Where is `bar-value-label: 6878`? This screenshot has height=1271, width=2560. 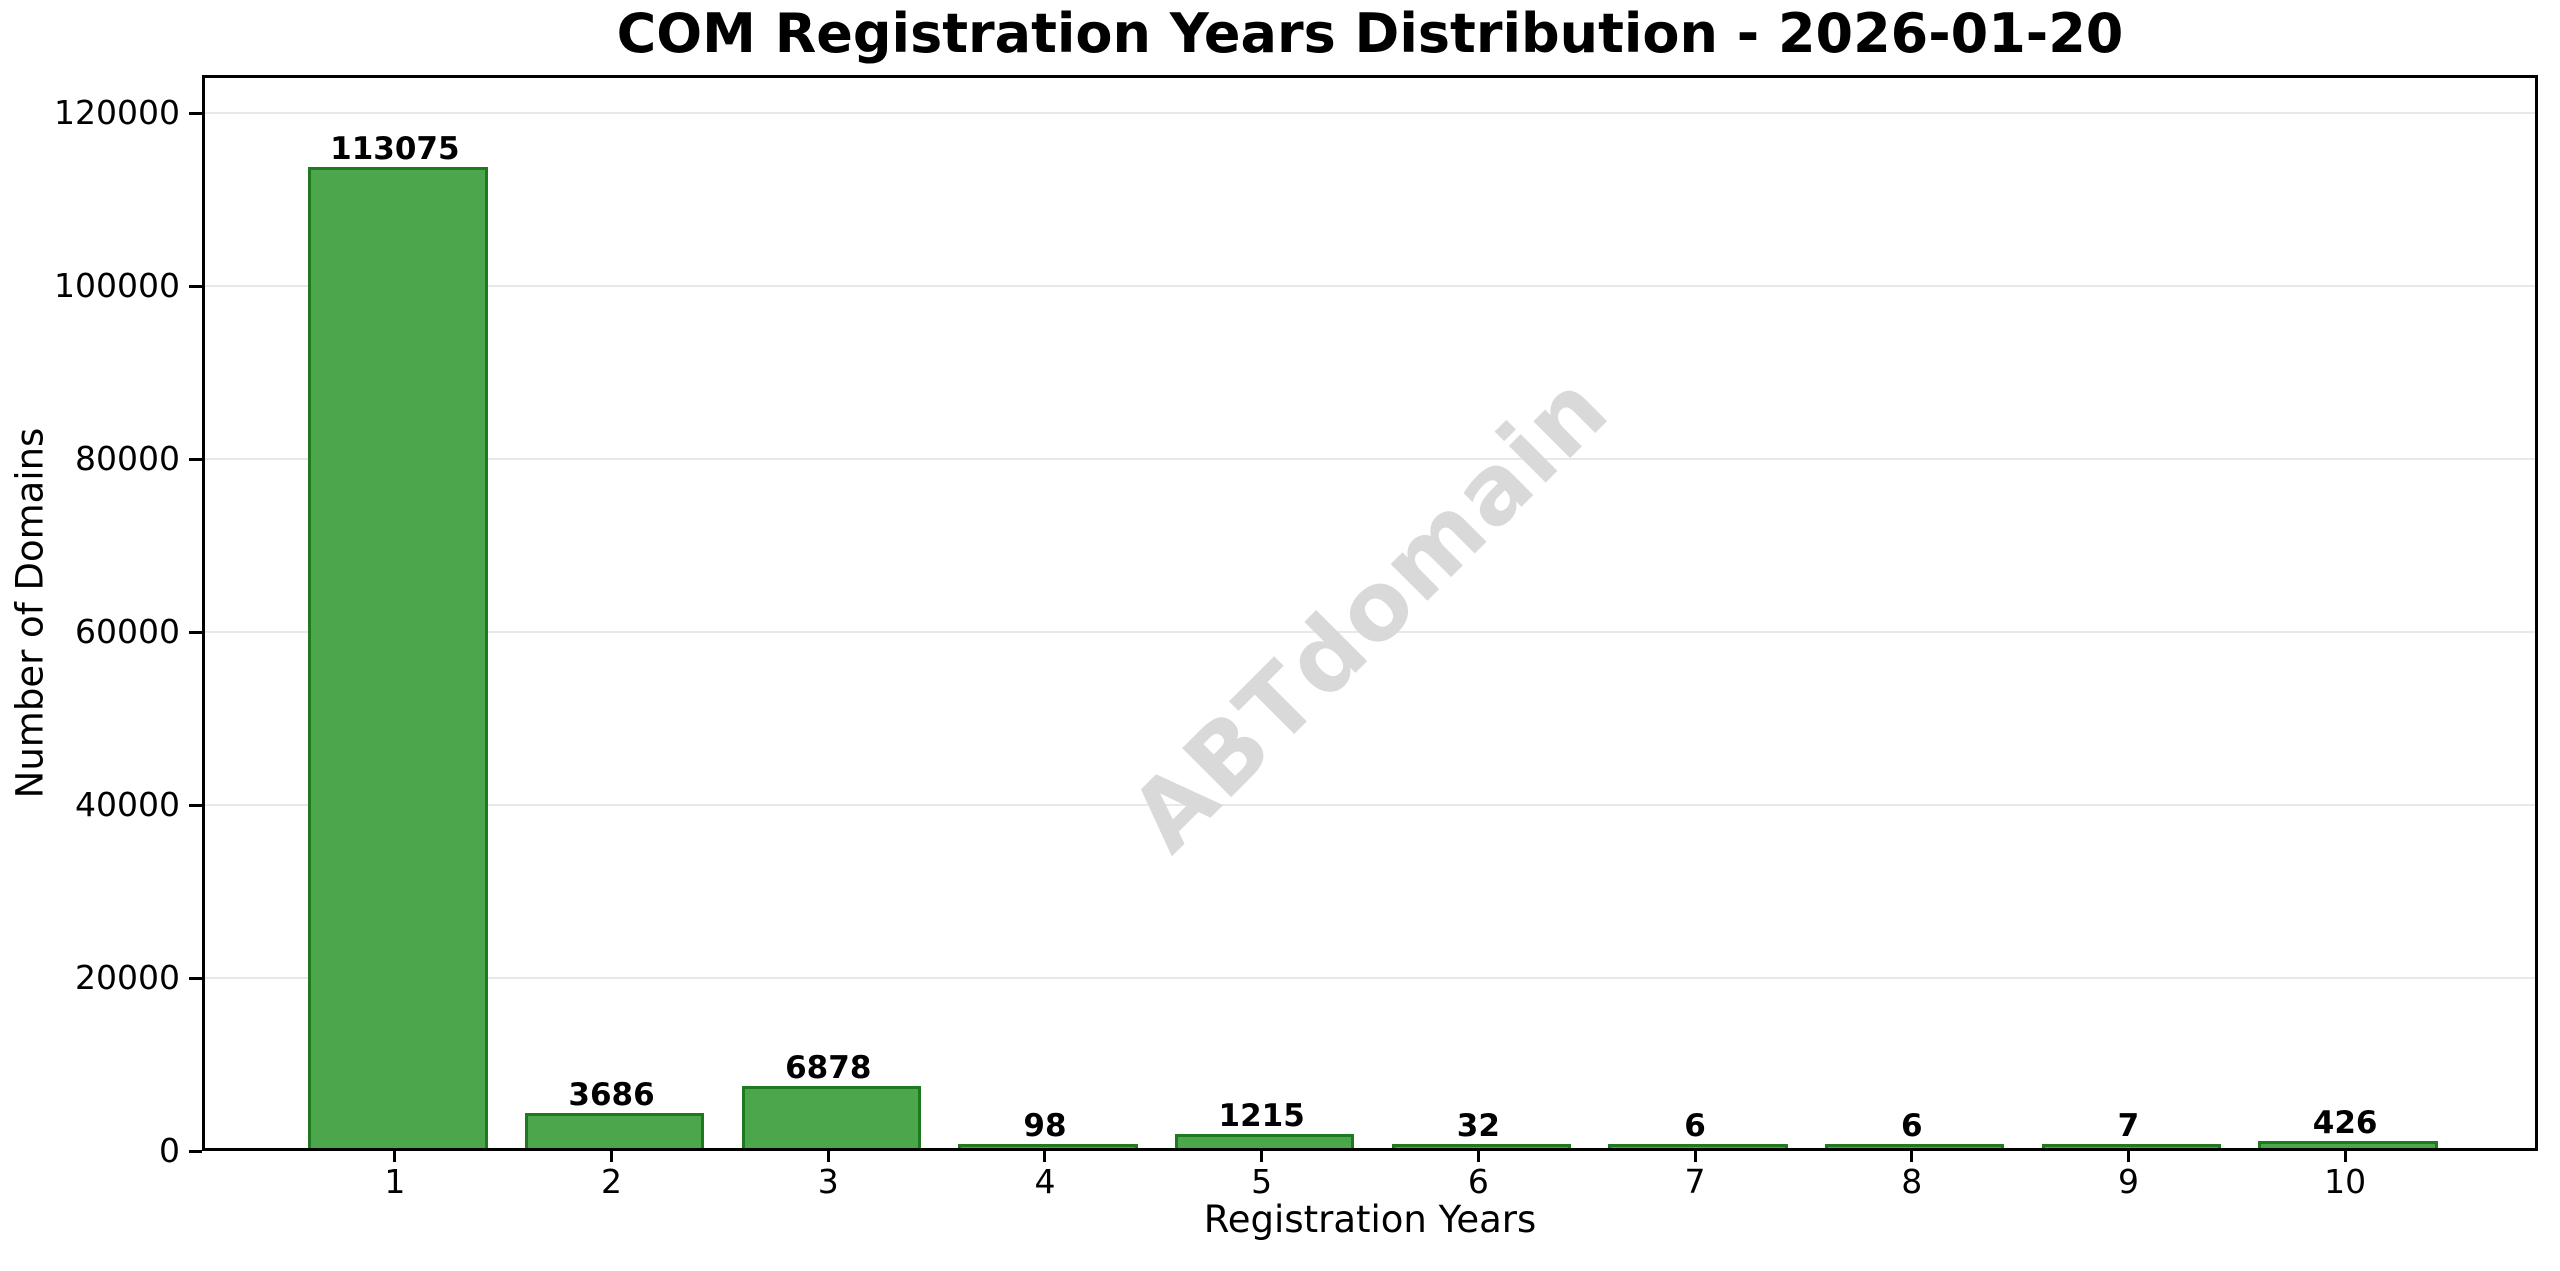
bar-value-label: 6878 is located at coordinates (828, 1067).